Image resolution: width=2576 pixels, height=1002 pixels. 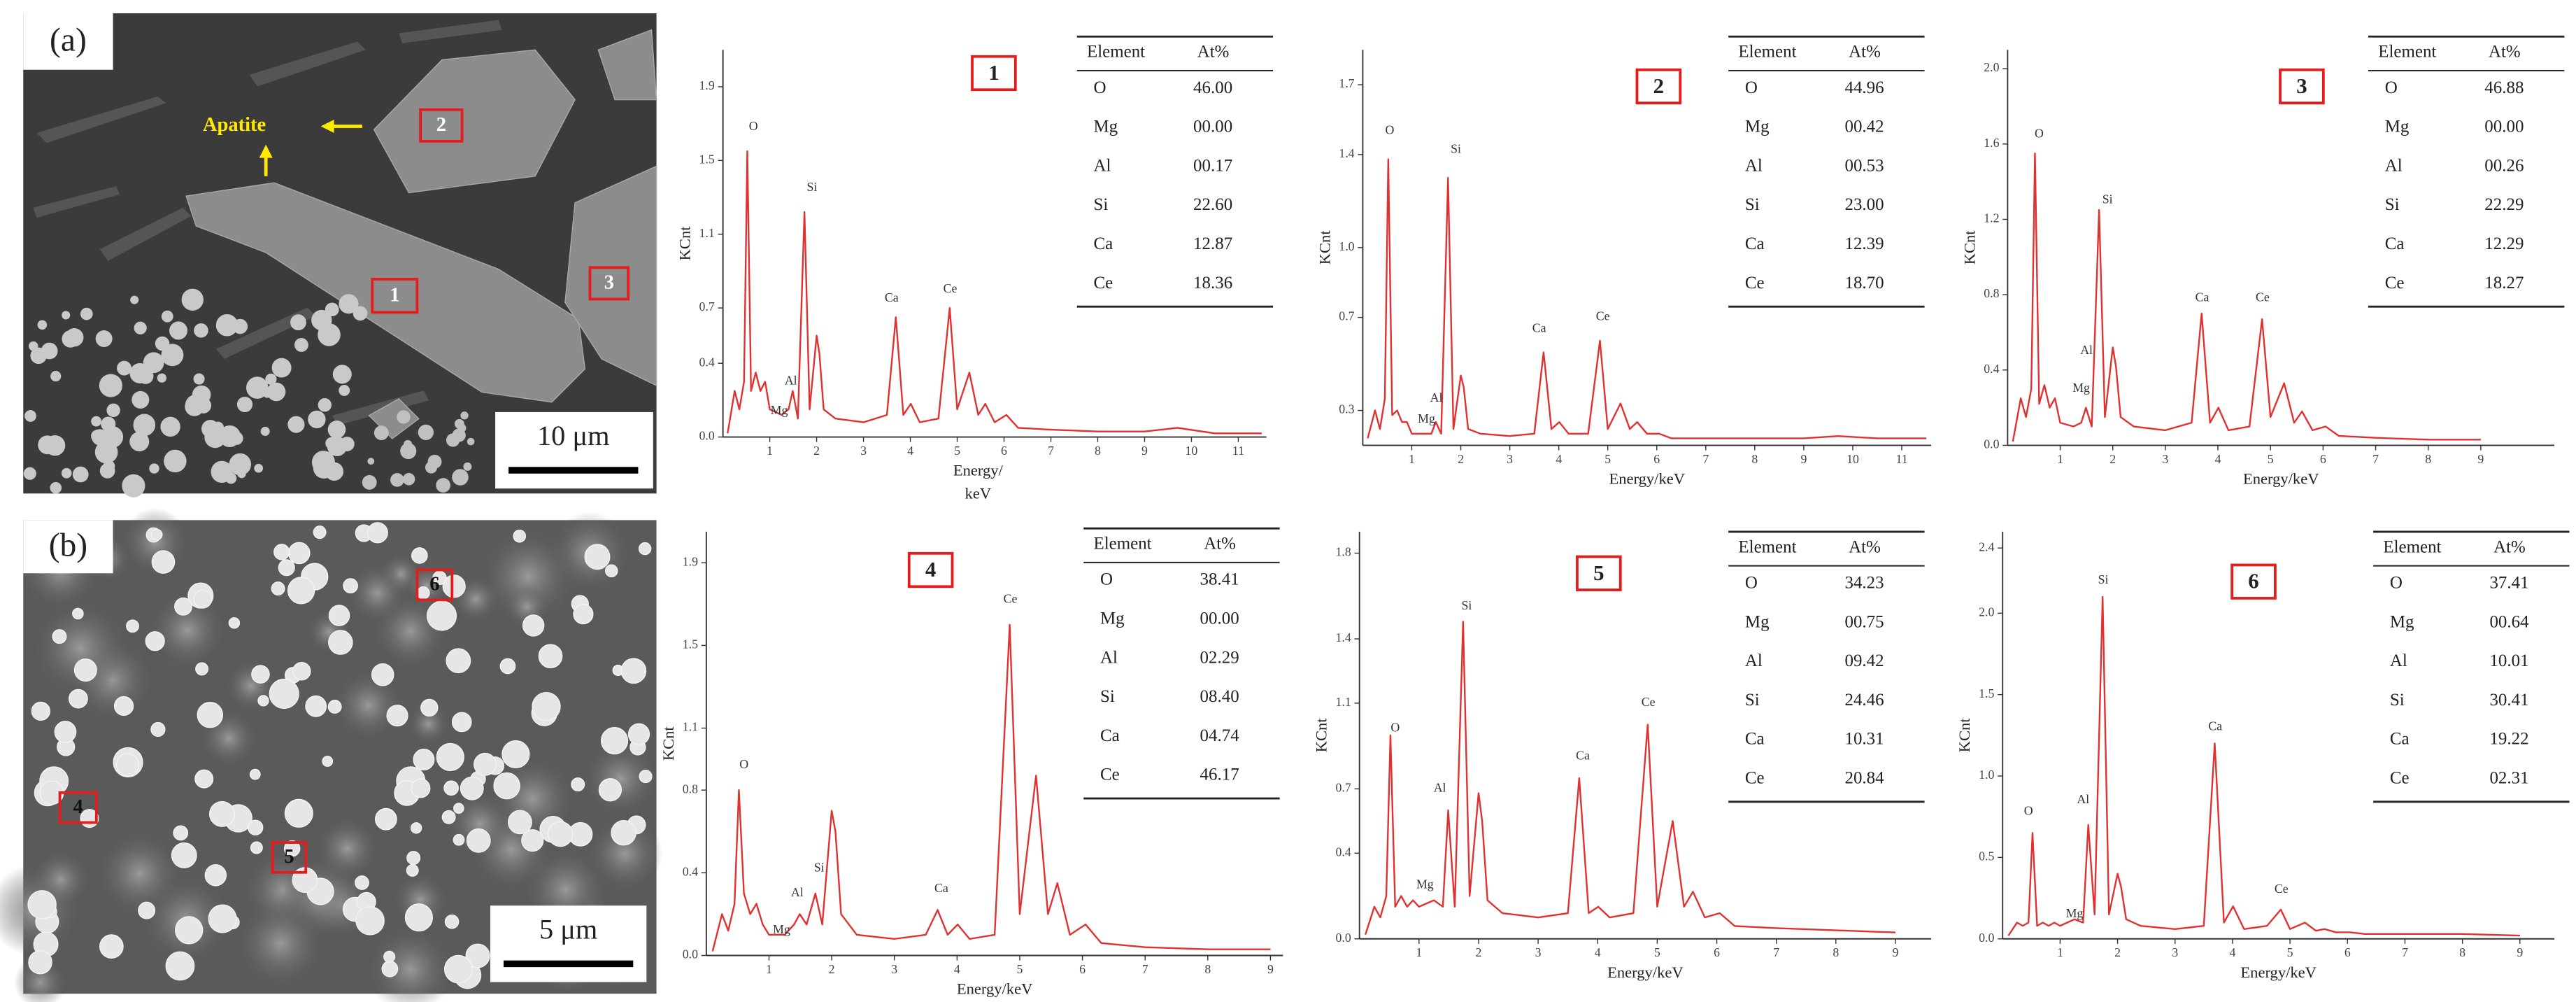 What do you see at coordinates (2504, 165) in the screenshot?
I see `table-cell: 00.26` at bounding box center [2504, 165].